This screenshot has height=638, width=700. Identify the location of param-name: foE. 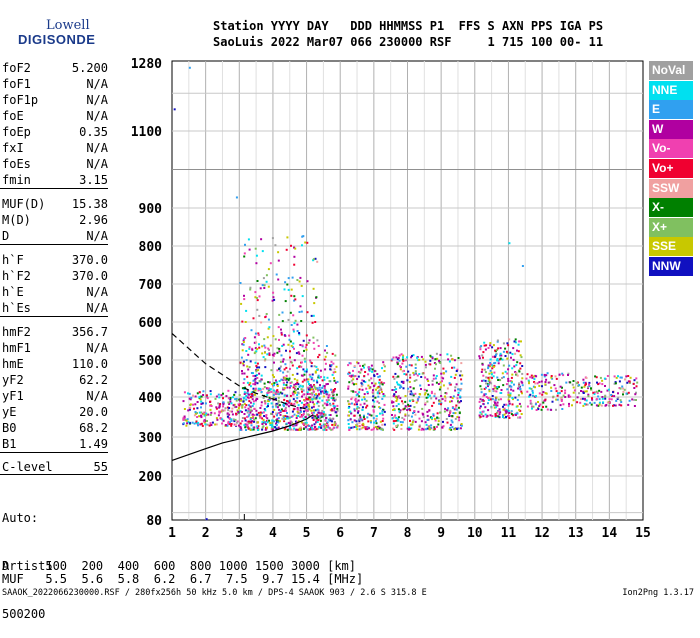
(13, 116).